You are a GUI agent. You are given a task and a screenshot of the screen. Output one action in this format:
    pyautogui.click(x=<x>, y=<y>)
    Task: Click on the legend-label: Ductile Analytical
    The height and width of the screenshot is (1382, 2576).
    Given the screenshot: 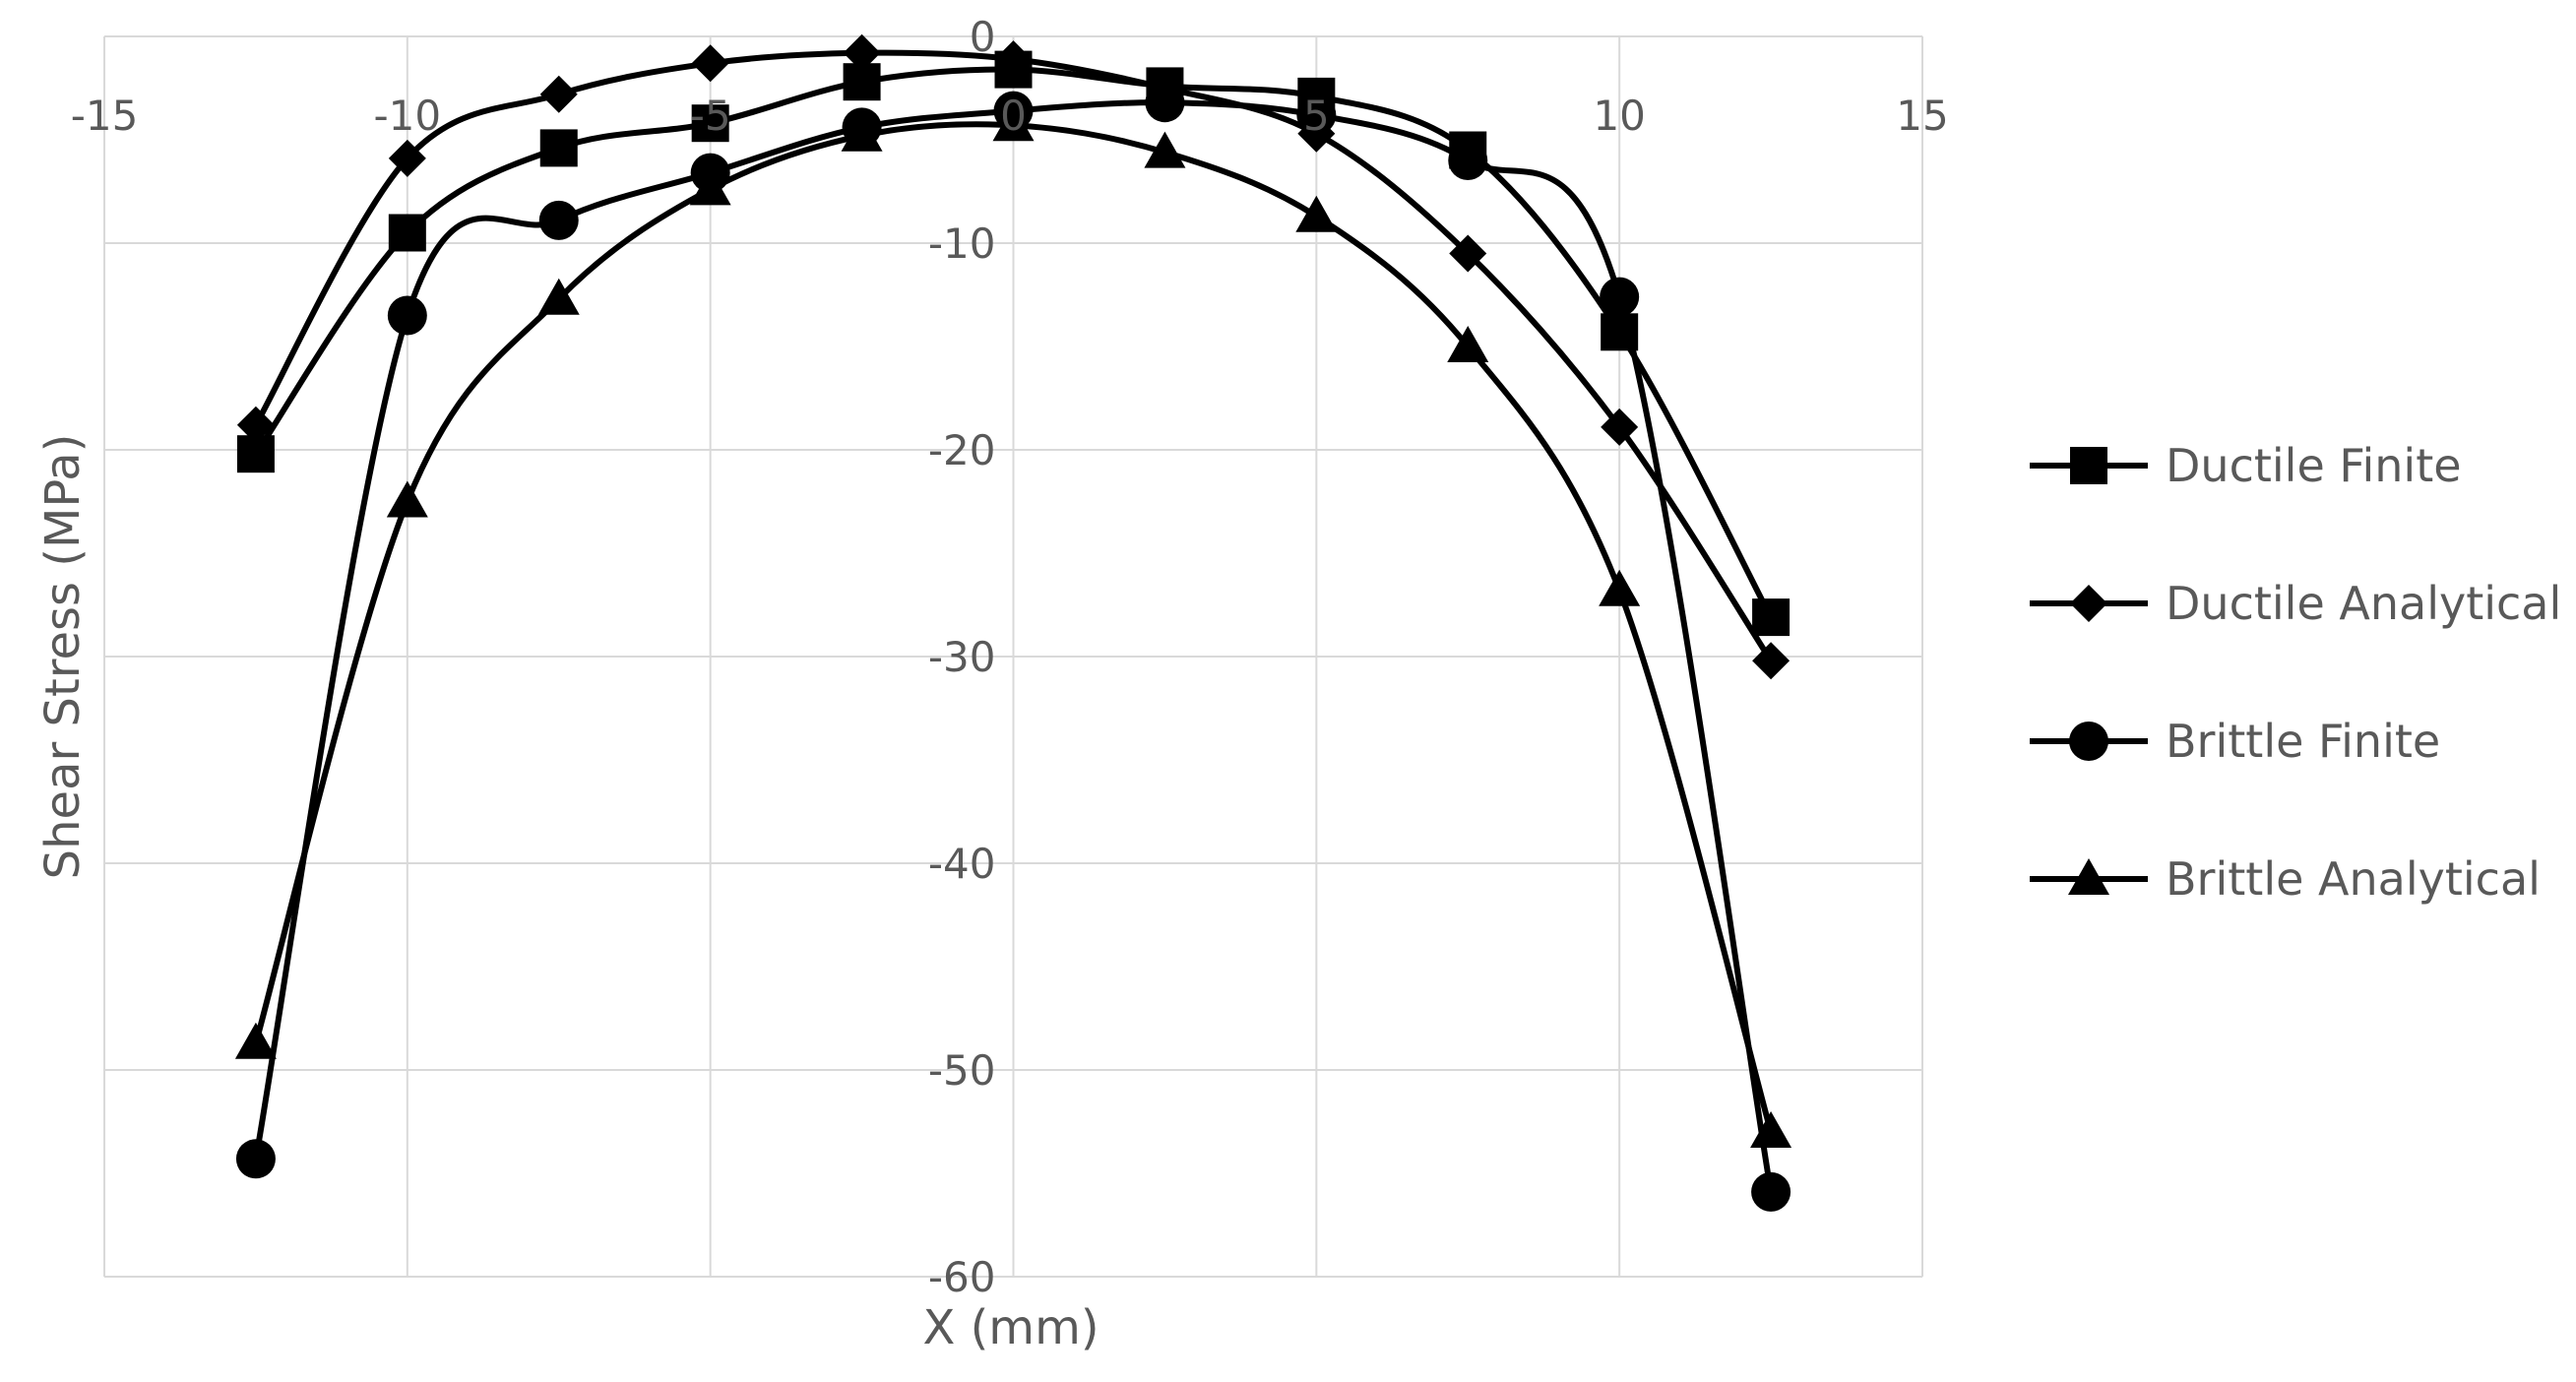 What is the action you would take?
    pyautogui.click(x=2364, y=603)
    